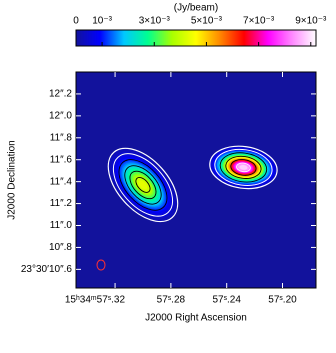 Image resolution: width=336 pixels, height=353 pixels. I want to click on y-tick-label: 11″.0, so click(61, 225).